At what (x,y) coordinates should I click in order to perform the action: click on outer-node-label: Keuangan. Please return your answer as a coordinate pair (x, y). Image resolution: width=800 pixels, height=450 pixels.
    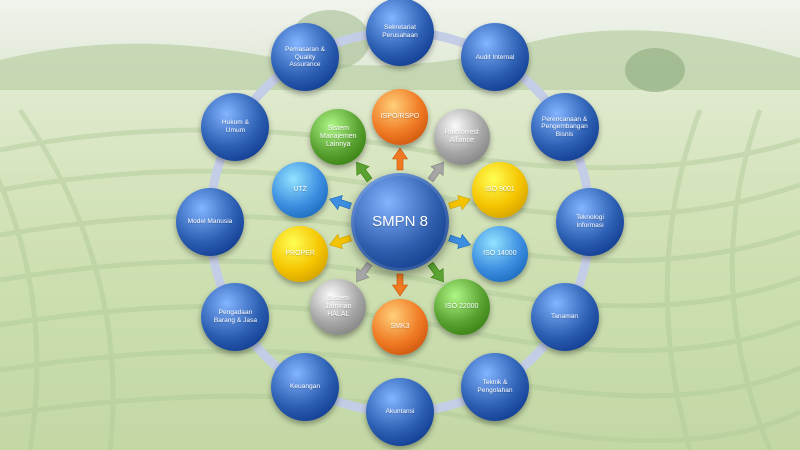
    Looking at the image, I should click on (305, 386).